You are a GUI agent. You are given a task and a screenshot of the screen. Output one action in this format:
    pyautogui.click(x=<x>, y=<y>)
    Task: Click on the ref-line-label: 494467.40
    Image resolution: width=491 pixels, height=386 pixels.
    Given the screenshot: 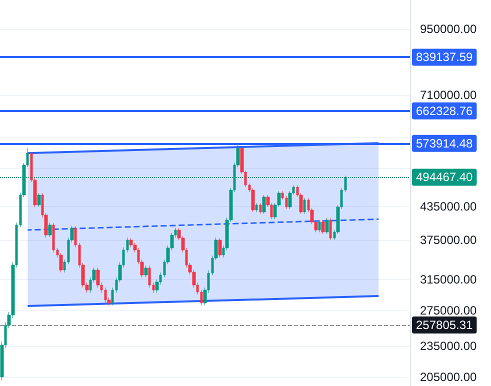 What is the action you would take?
    pyautogui.click(x=445, y=177)
    